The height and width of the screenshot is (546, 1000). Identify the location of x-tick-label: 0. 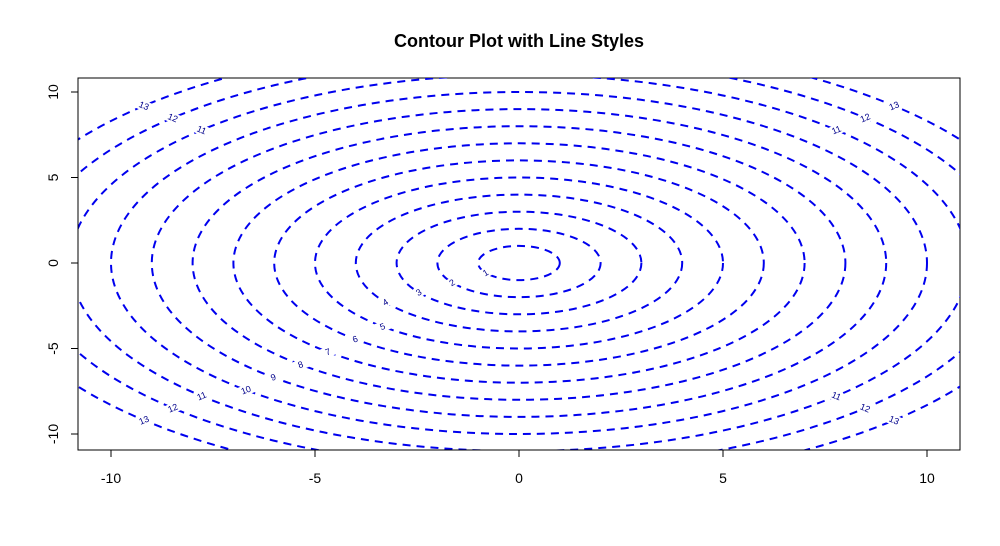
(519, 478).